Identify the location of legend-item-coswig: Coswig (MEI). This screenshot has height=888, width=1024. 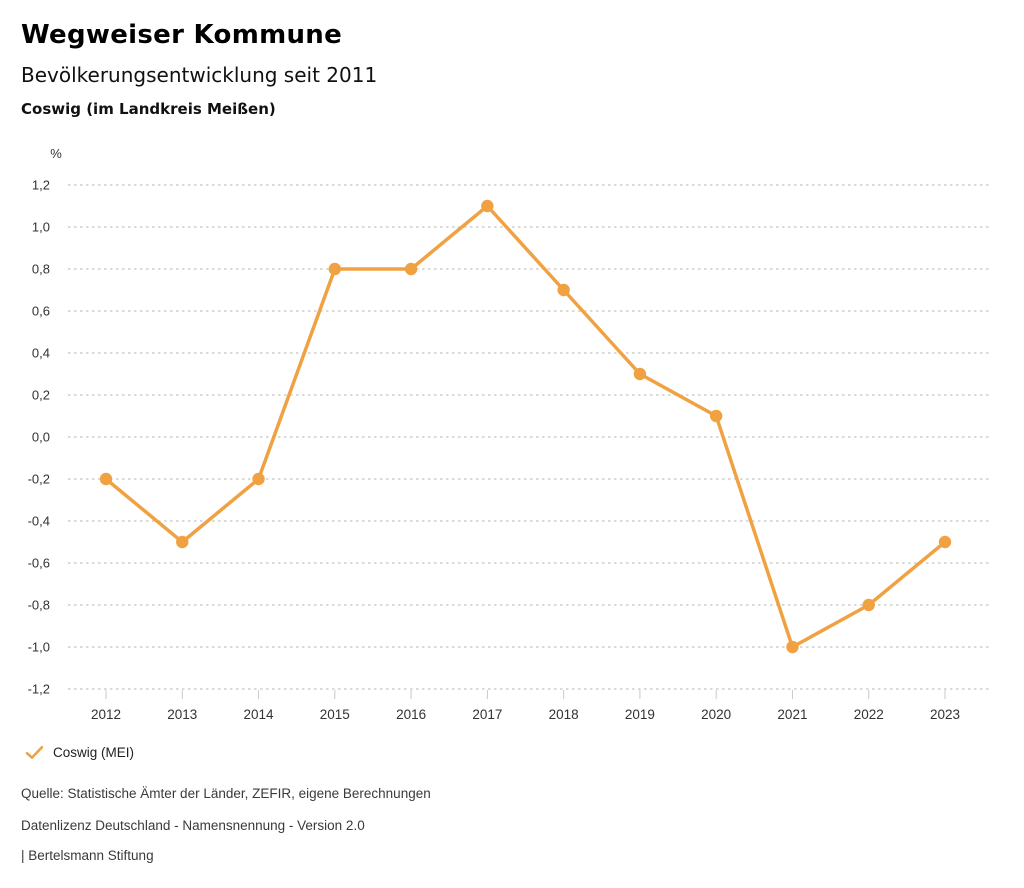
(79, 752).